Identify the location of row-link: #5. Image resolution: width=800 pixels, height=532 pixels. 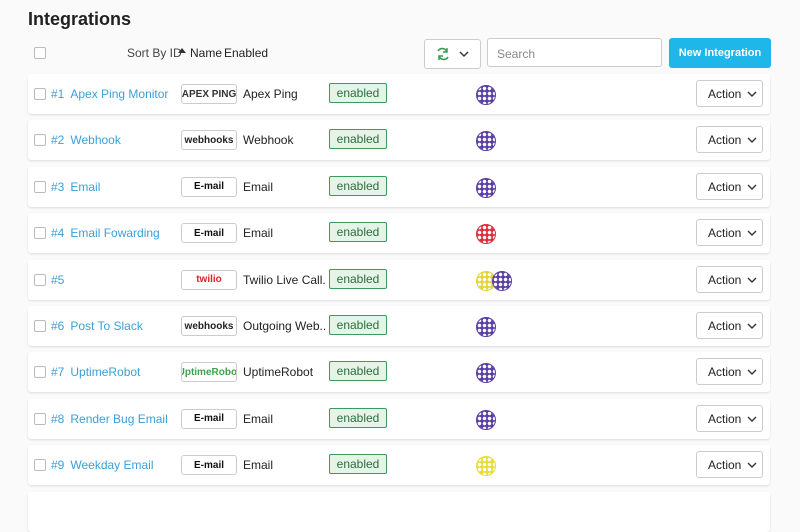
(57, 280).